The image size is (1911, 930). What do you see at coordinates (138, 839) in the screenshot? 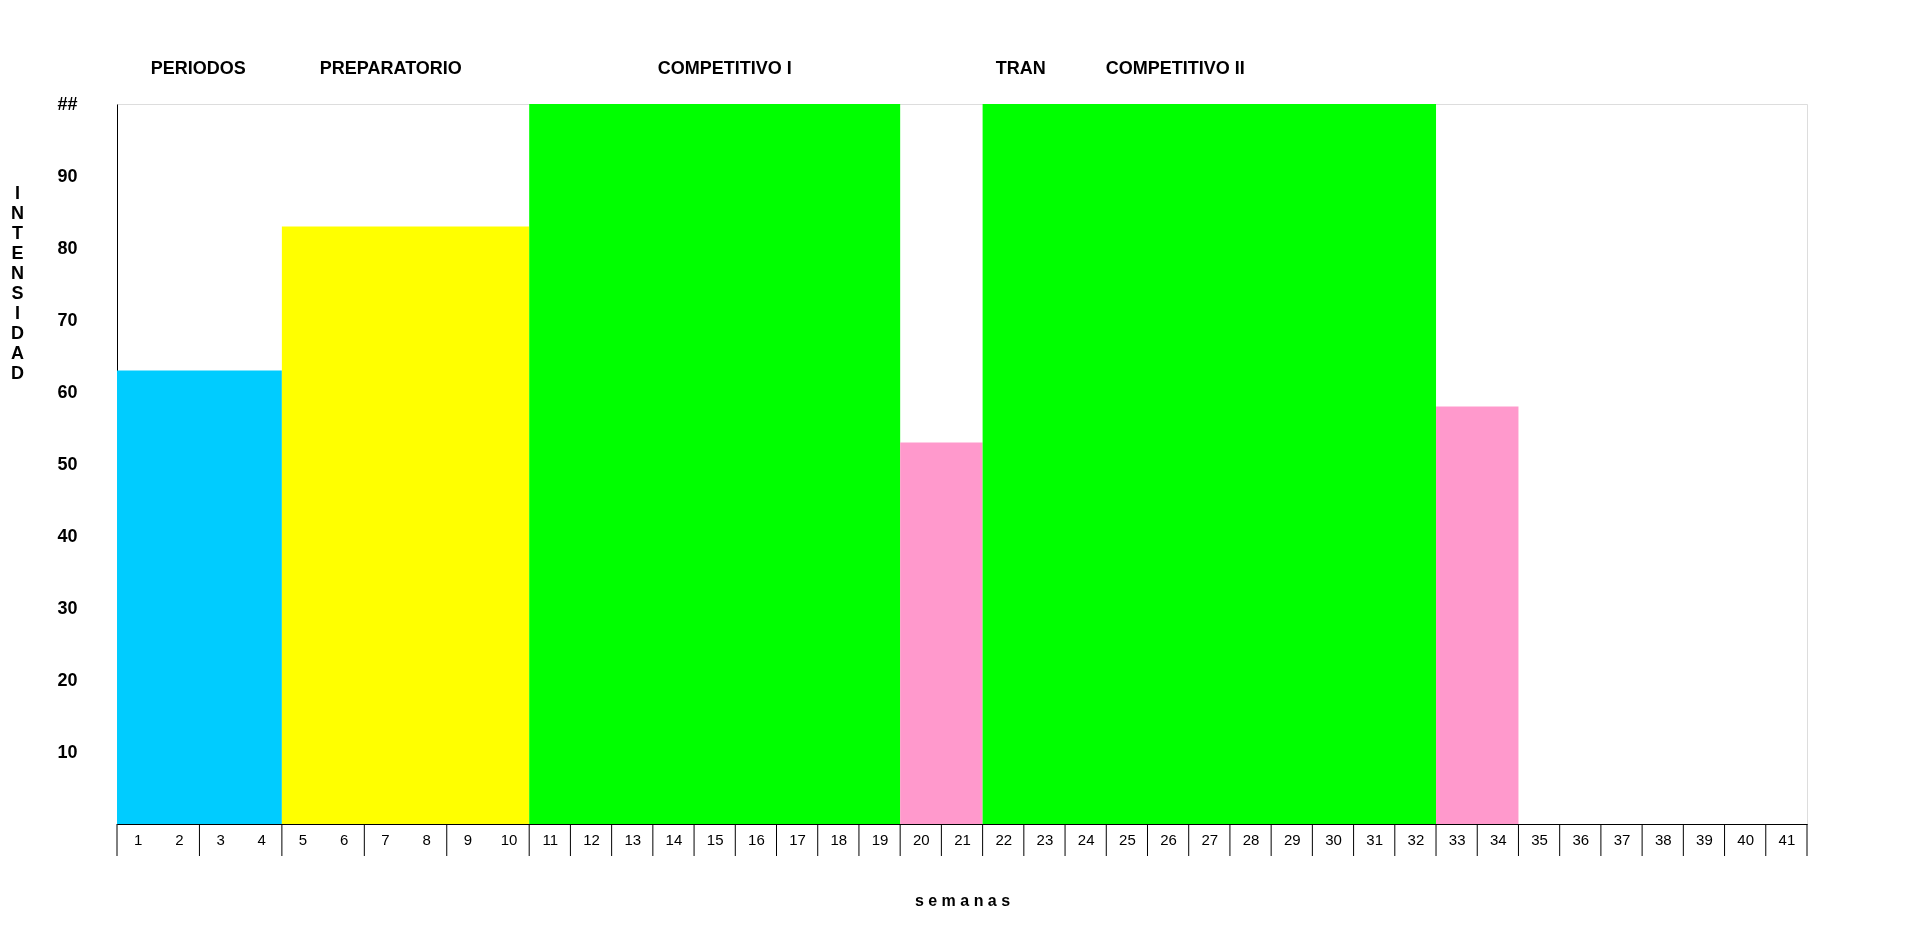
I see `x-tick-label: 1` at bounding box center [138, 839].